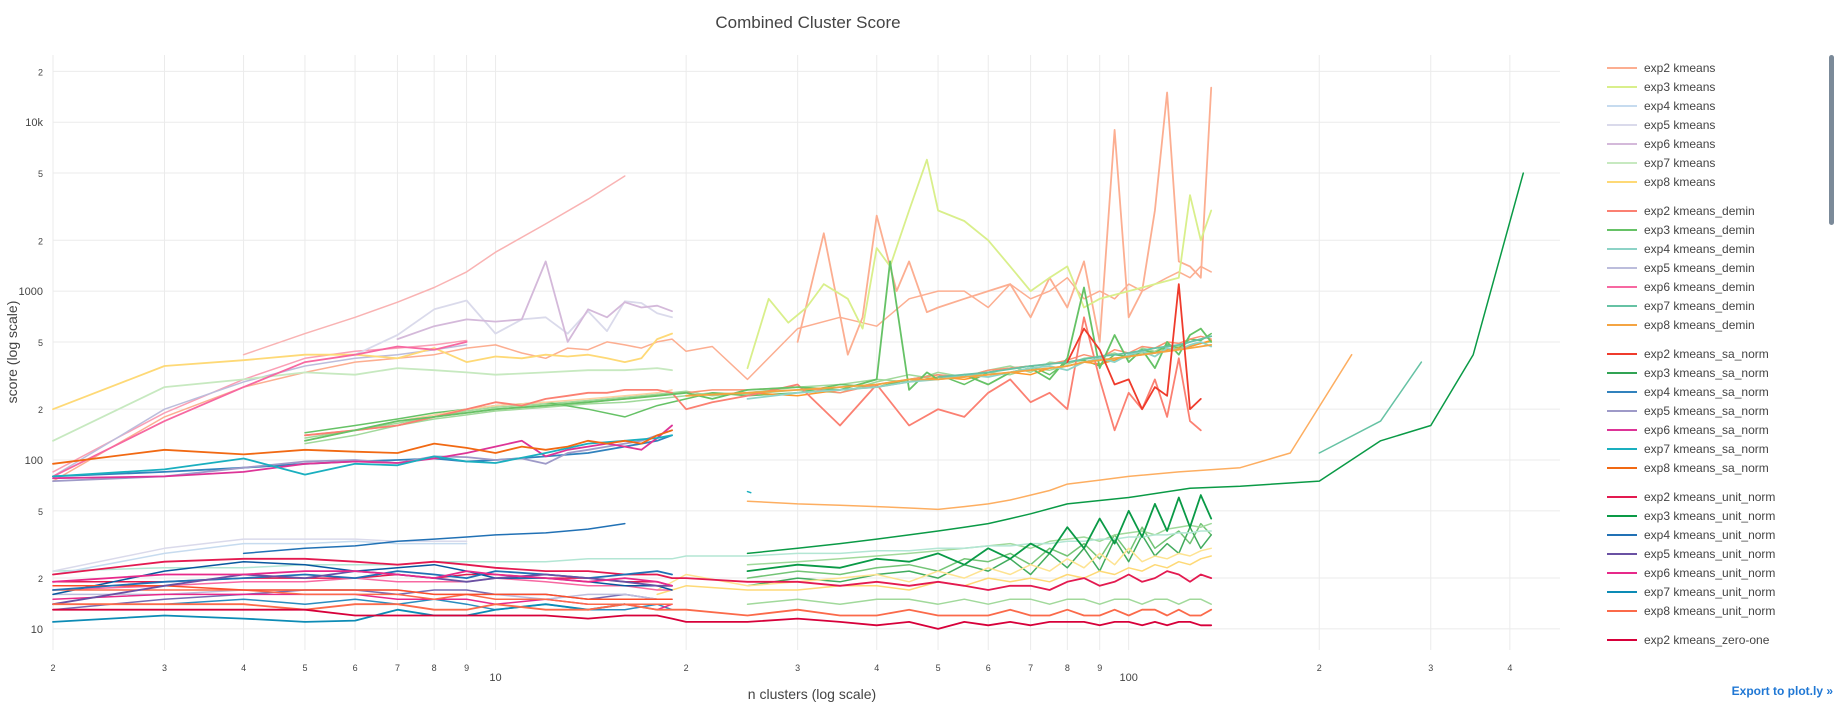  I want to click on legend-label: exp5 kmeans_demin, so click(1699, 268).